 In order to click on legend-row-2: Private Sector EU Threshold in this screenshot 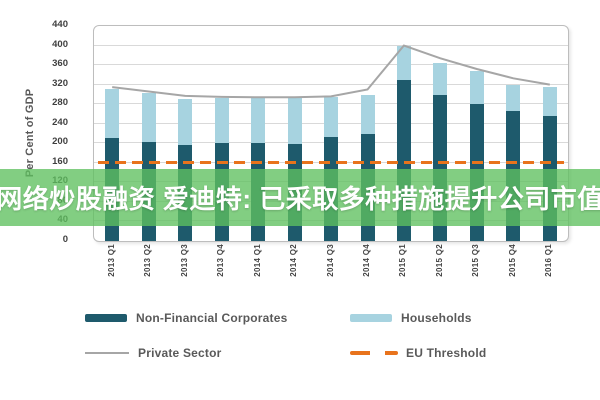, I will do `click(325, 353)`.